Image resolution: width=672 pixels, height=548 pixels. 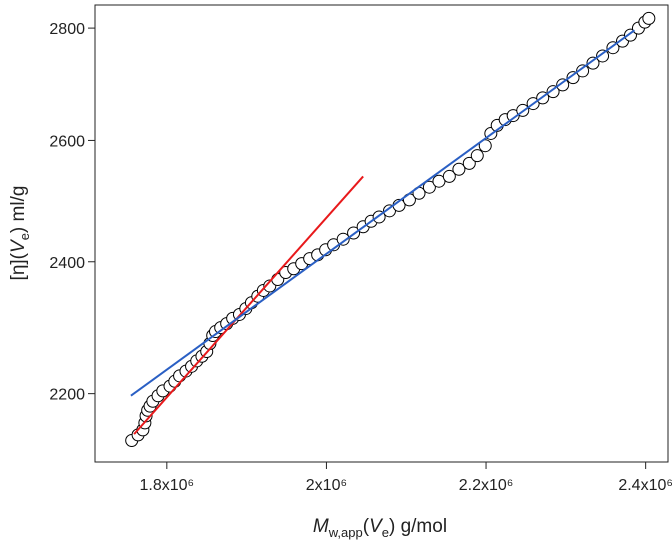 I want to click on x-label-part: e, so click(x=385, y=532).